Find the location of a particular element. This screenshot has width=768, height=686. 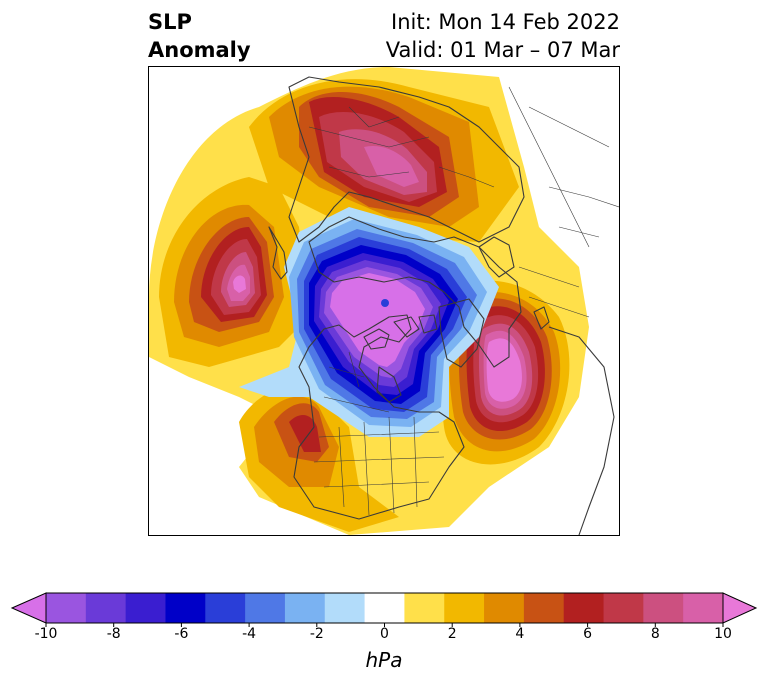

canada-provinces is located at coordinates (356, 382).